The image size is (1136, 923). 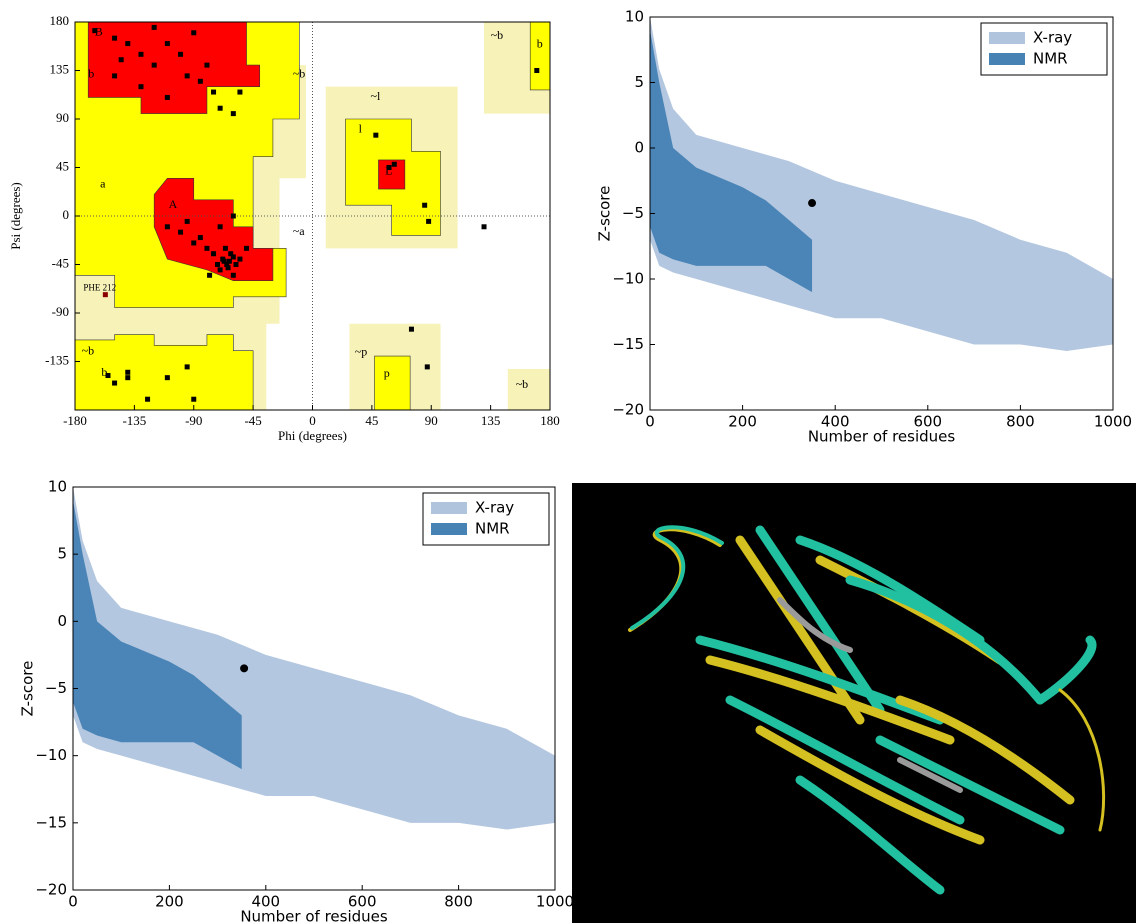 I want to click on x-tick-label: 0, so click(x=312, y=420).